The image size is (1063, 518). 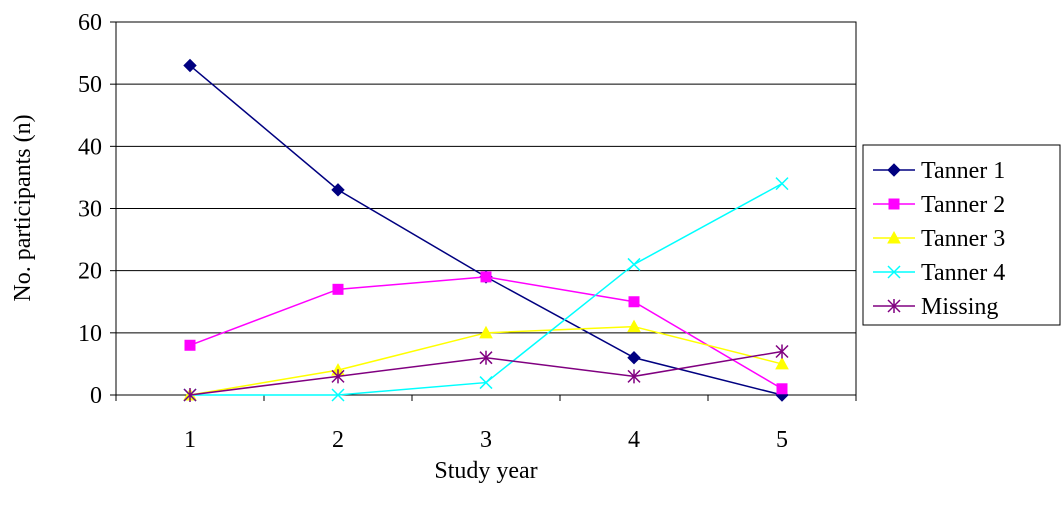 What do you see at coordinates (782, 440) in the screenshot?
I see `x-tick-label: 5` at bounding box center [782, 440].